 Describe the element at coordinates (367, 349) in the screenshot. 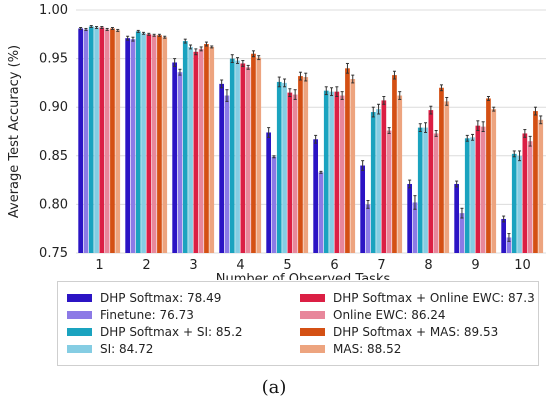

I see `legend-label: MAS: 88.52` at that location.